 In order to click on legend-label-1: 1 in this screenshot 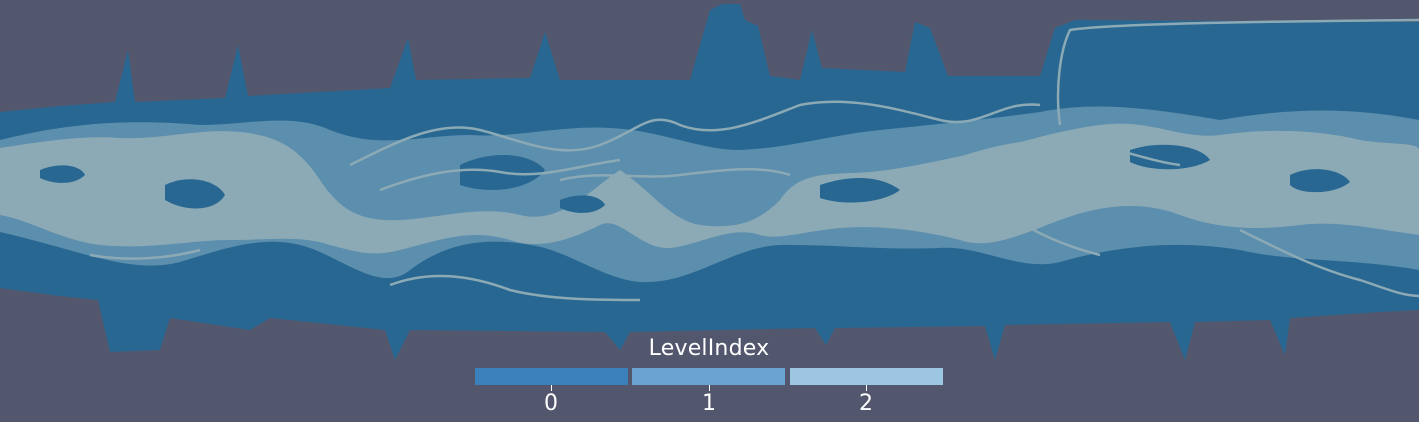, I will do `click(709, 403)`.